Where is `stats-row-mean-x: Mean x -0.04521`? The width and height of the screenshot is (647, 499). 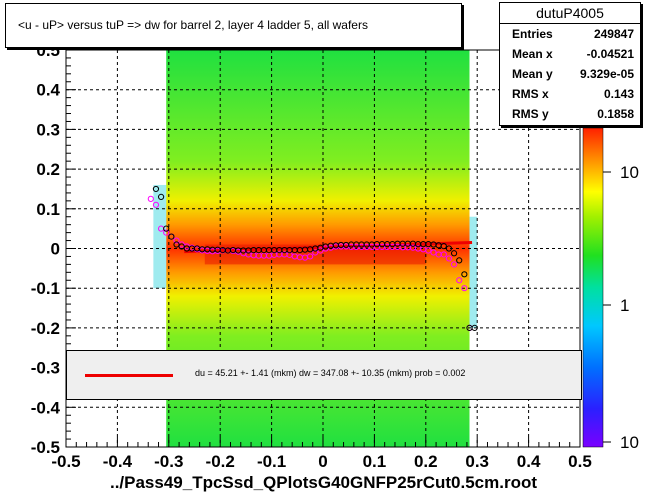
stats-row-mean-x: Mean x -0.04521 is located at coordinates (570, 54).